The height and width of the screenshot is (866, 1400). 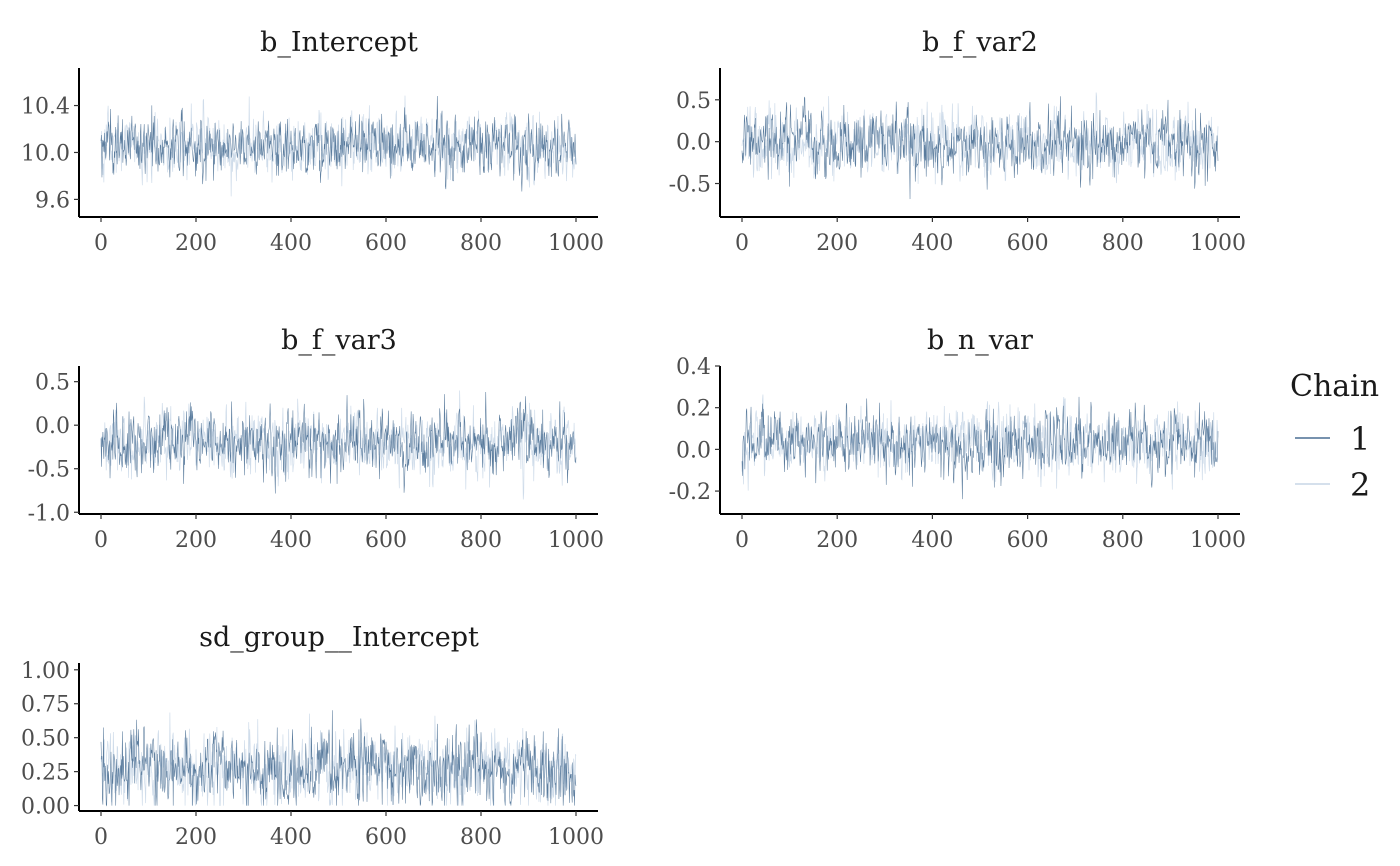 What do you see at coordinates (1334, 386) in the screenshot?
I see `legend-title: Chain` at bounding box center [1334, 386].